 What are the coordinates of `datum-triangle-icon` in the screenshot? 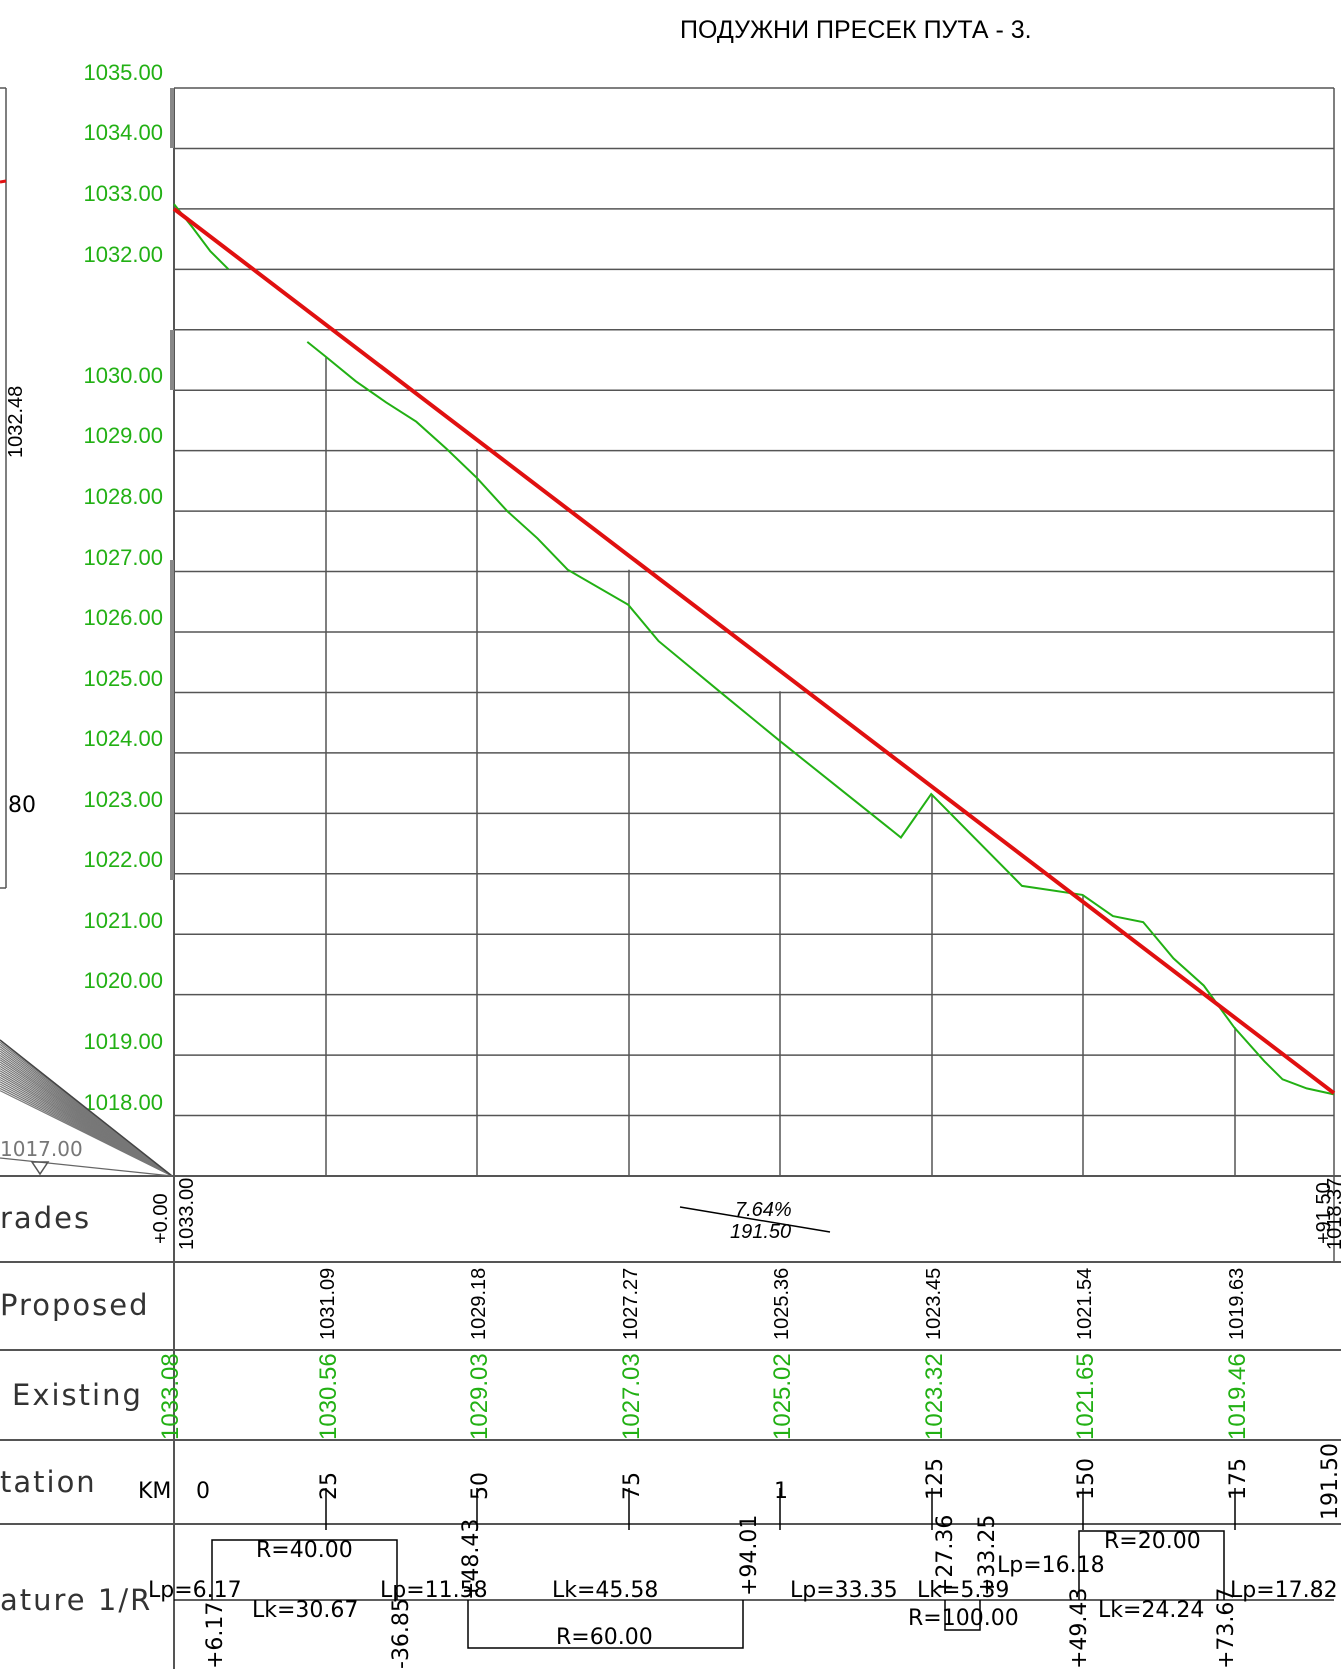 It's located at (40, 1168).